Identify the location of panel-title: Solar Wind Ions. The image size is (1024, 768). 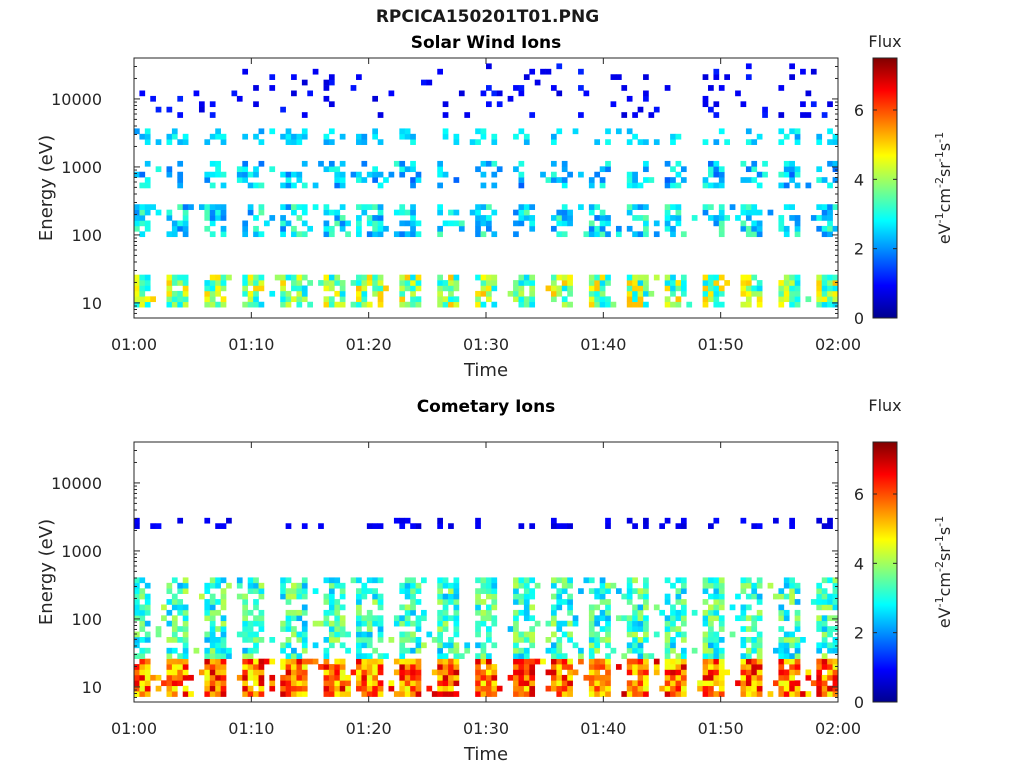
(486, 43).